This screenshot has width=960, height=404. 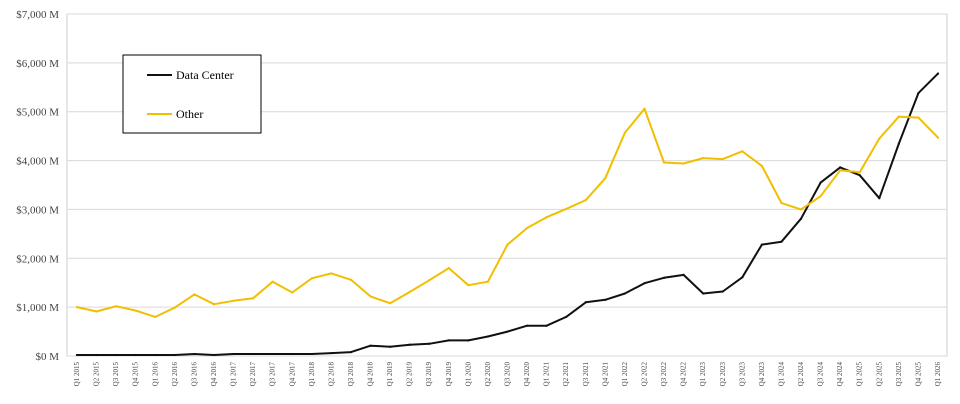 What do you see at coordinates (175, 374) in the screenshot?
I see `x-tick-label: Q2 2016` at bounding box center [175, 374].